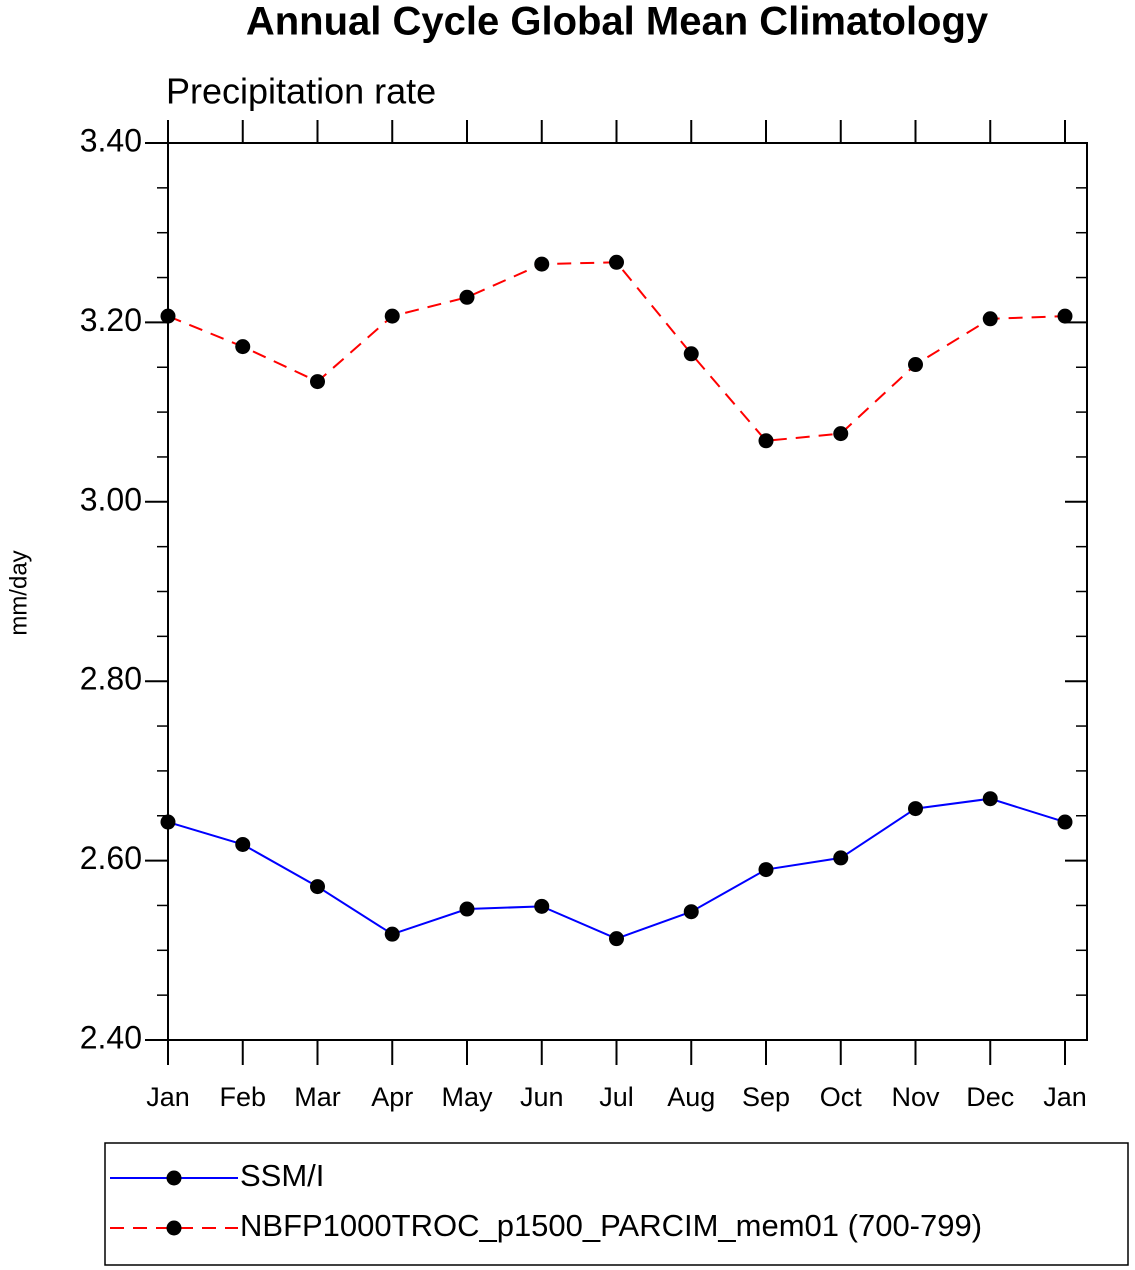  I want to click on x-tick-label: Mar, so click(317, 1097).